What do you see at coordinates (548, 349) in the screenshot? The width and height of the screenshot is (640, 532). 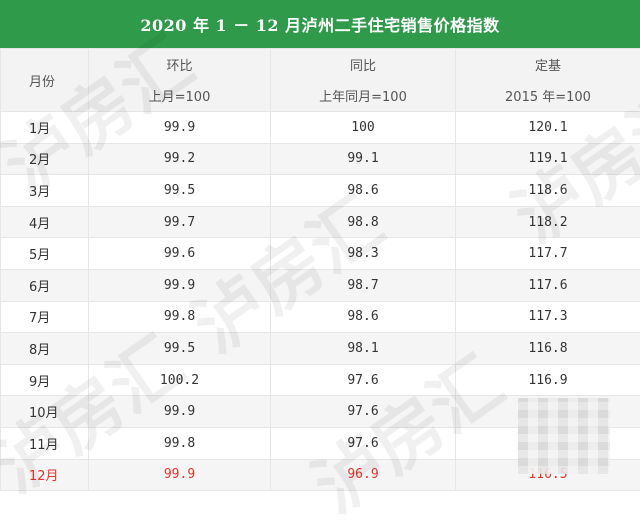 I see `base-cell: 116.8` at bounding box center [548, 349].